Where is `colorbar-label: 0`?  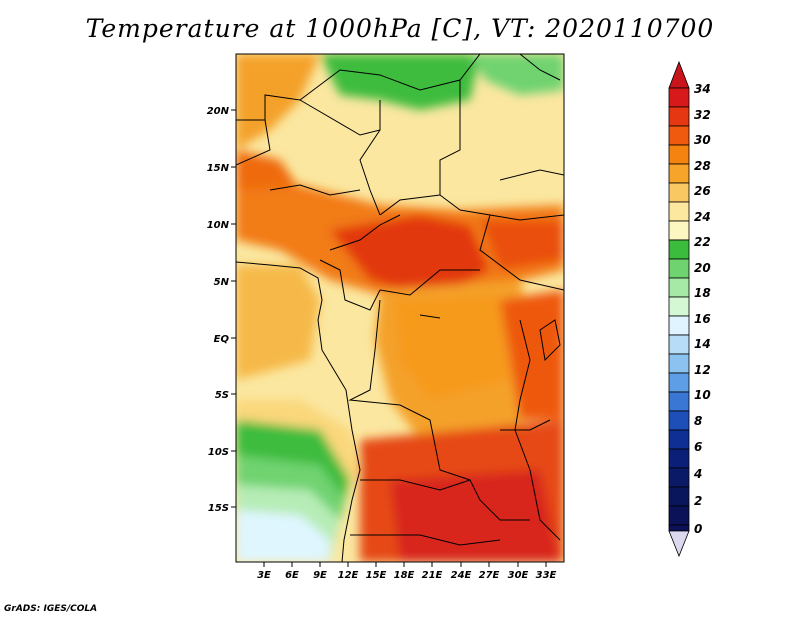 colorbar-label: 0 is located at coordinates (698, 529).